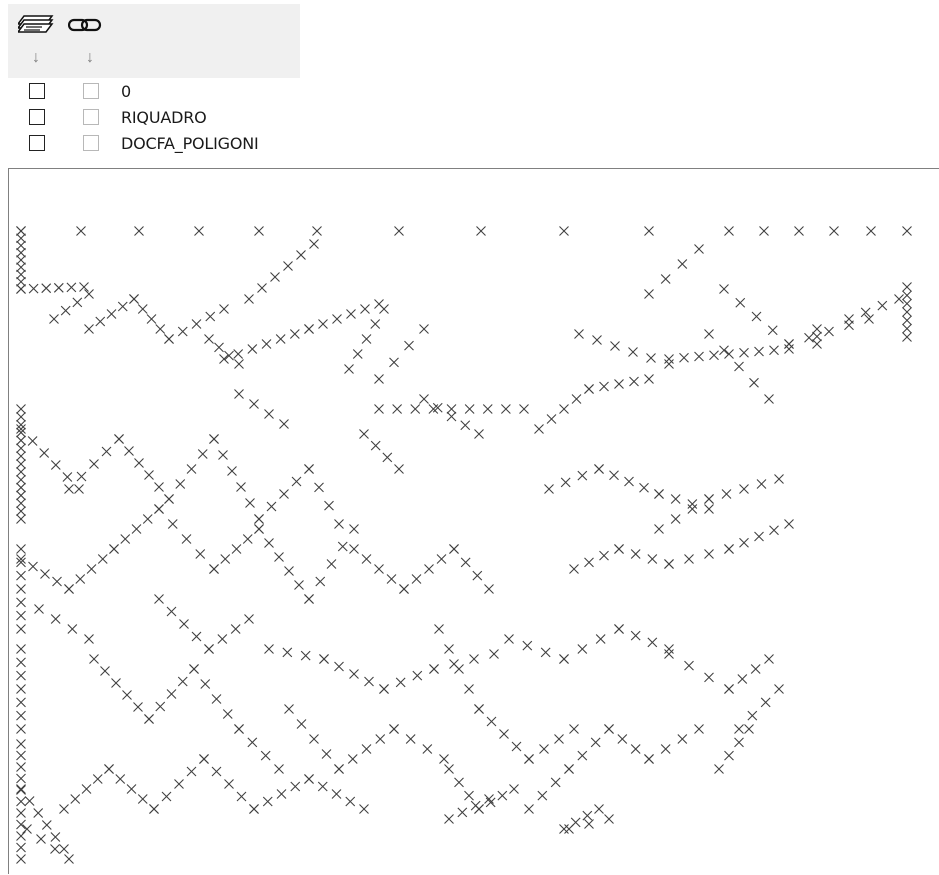 Image resolution: width=939 pixels, height=875 pixels. I want to click on layer-row: 0, so click(150, 91).